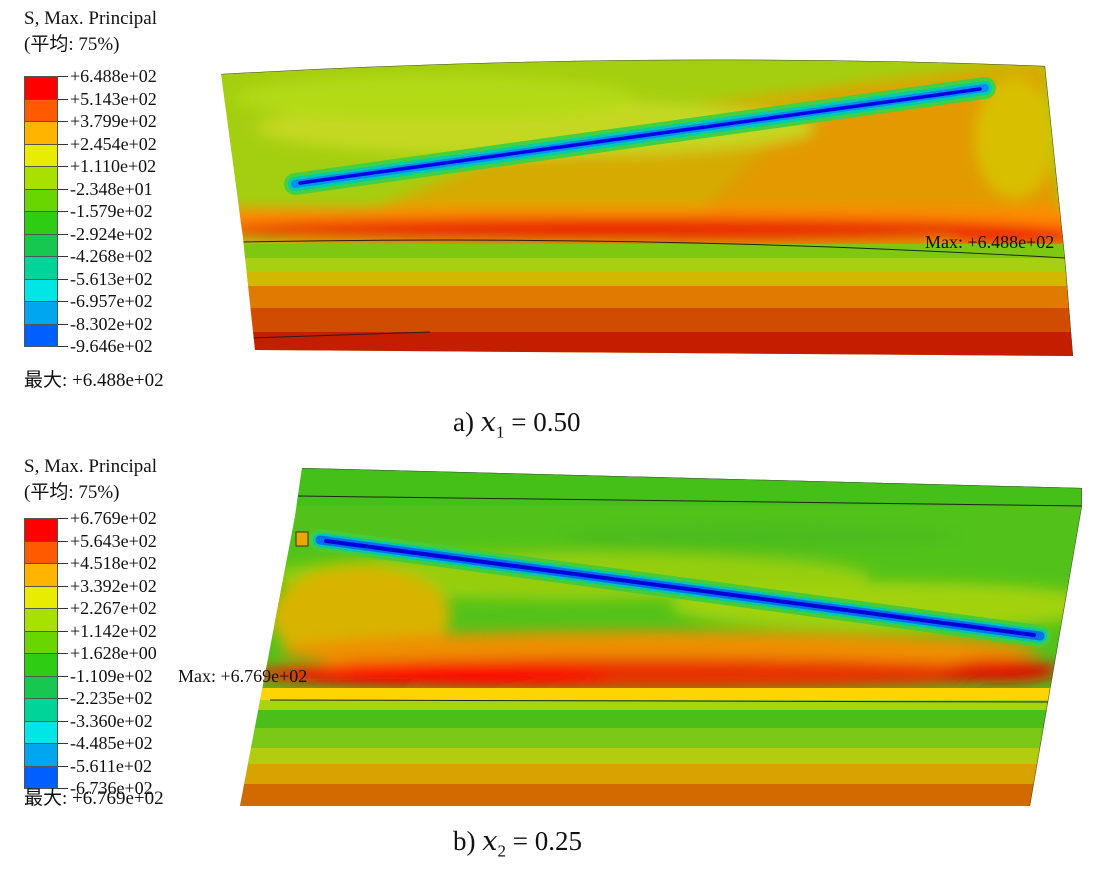  I want to click on colorbar-tick-label: -9.646e+02, so click(111, 346).